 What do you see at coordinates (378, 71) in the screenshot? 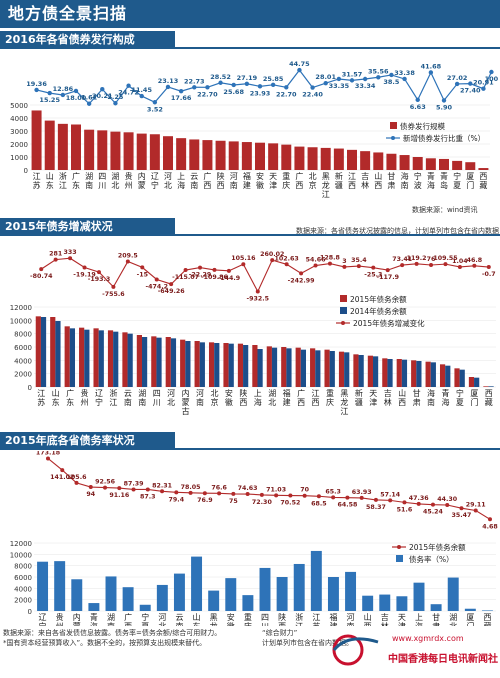
I see `data-label: 35.56` at bounding box center [378, 71].